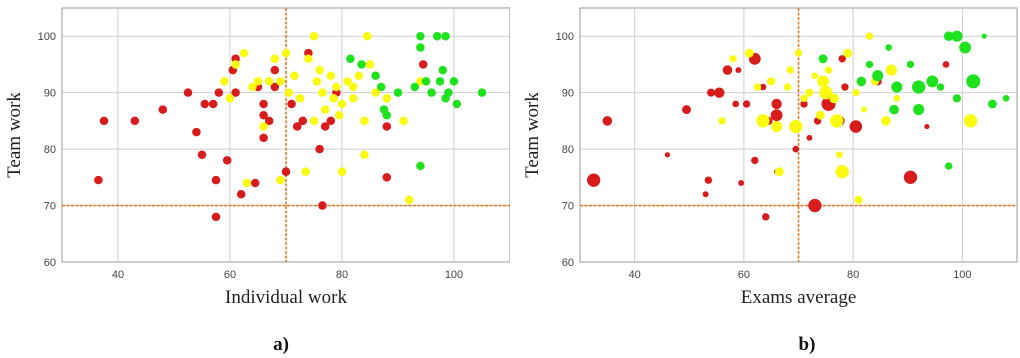 Image resolution: width=1020 pixels, height=358 pixels. Describe the element at coordinates (853, 275) in the screenshot. I see `x-tick-label: 80` at that location.